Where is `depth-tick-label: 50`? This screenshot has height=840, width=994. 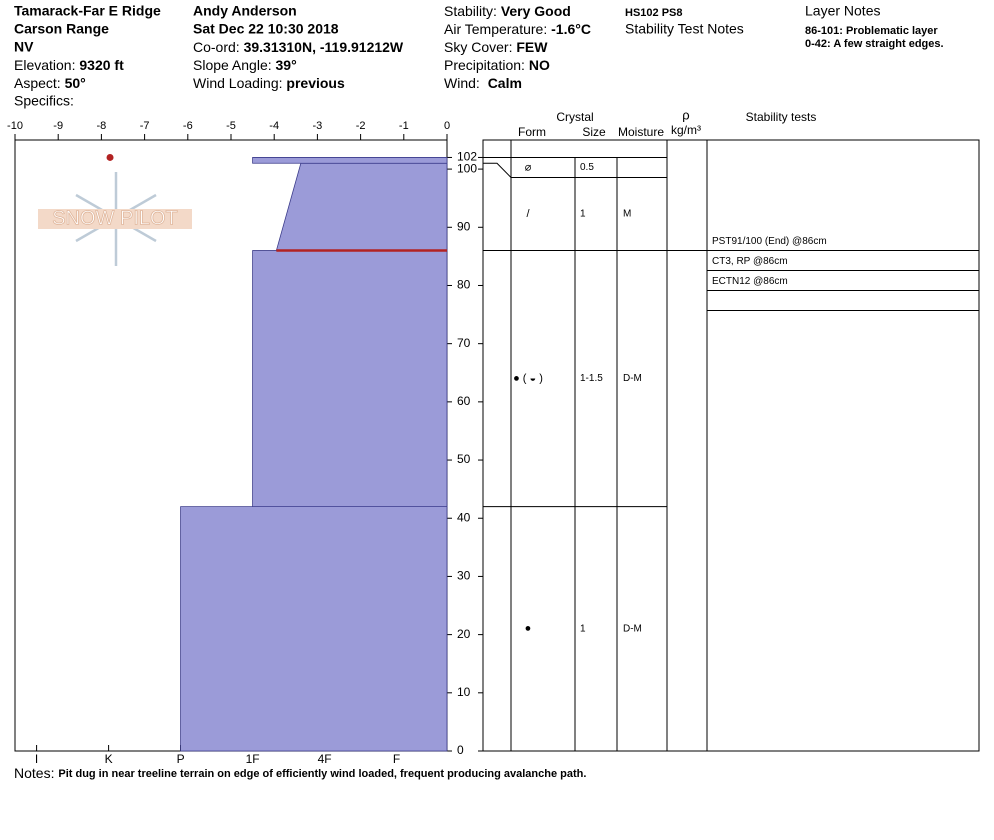 depth-tick-label: 50 is located at coordinates (464, 459).